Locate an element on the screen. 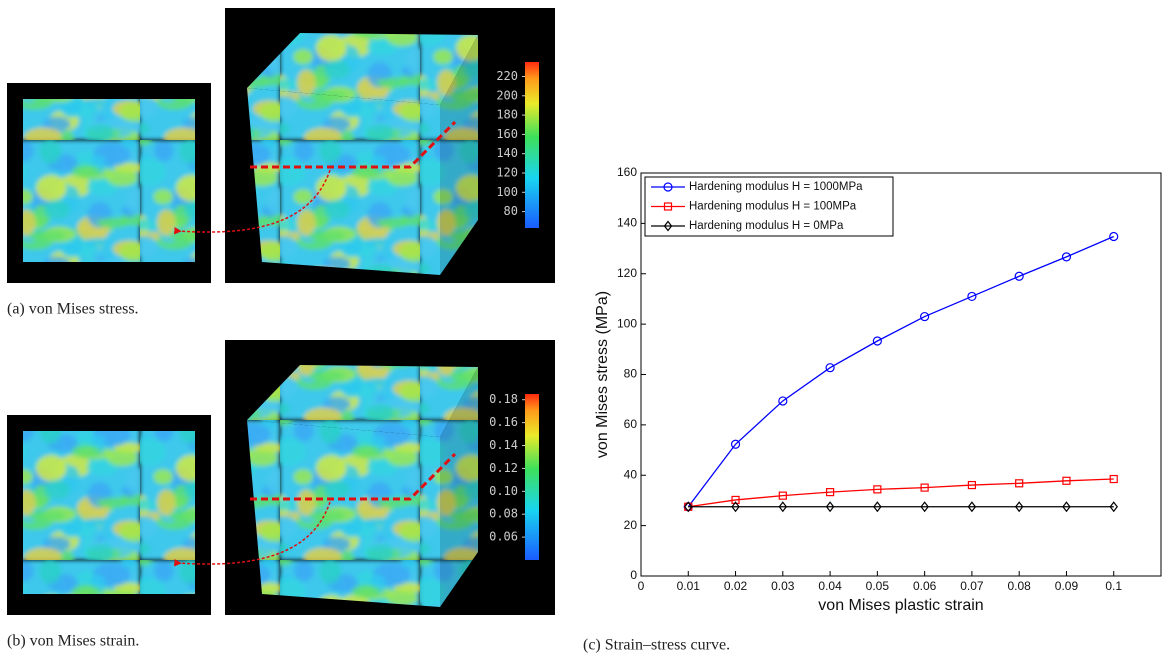 The image size is (1163, 661). legend-label: Hardening modulus H = 100MPa is located at coordinates (773, 207).